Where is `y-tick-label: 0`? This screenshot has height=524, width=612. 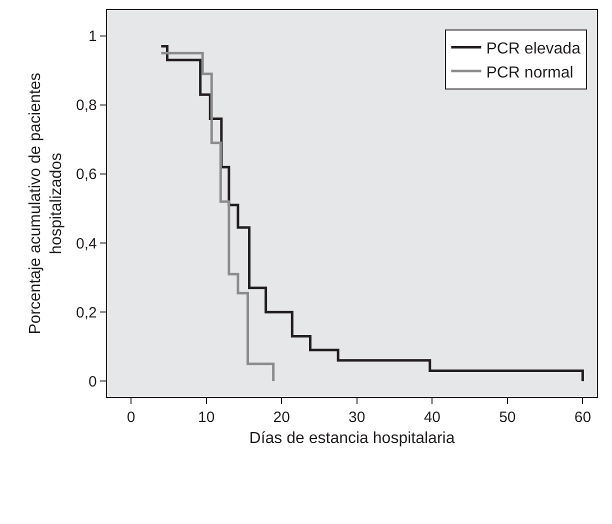
y-tick-label: 0 is located at coordinates (92, 381).